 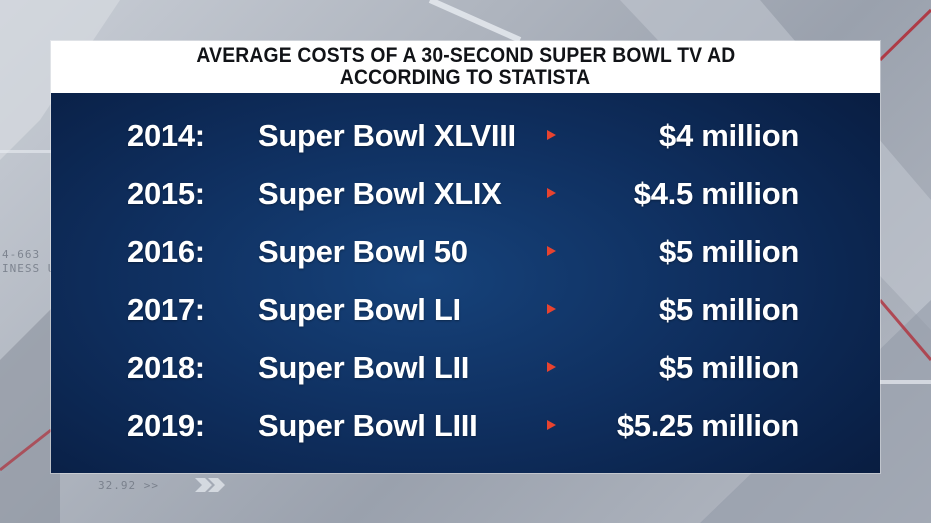 I want to click on row-event: Super Bowl 50, so click(x=363, y=251).